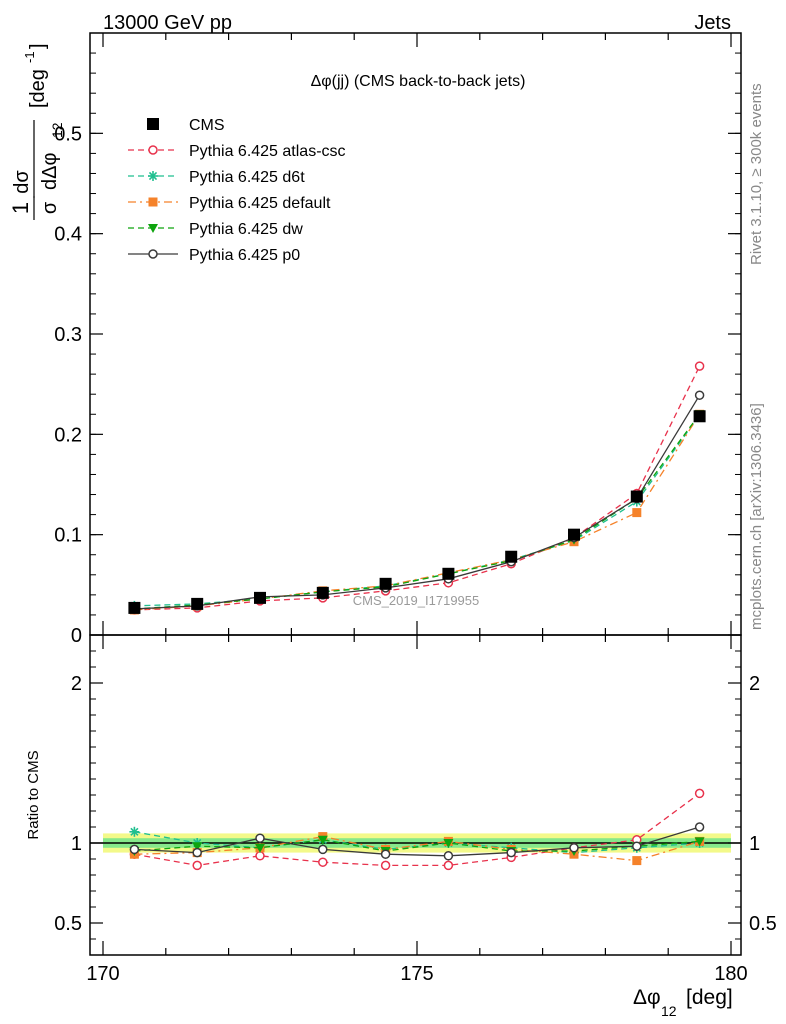 This screenshot has height=1024, width=786. I want to click on main-ytick-label: 0, so click(76, 636).